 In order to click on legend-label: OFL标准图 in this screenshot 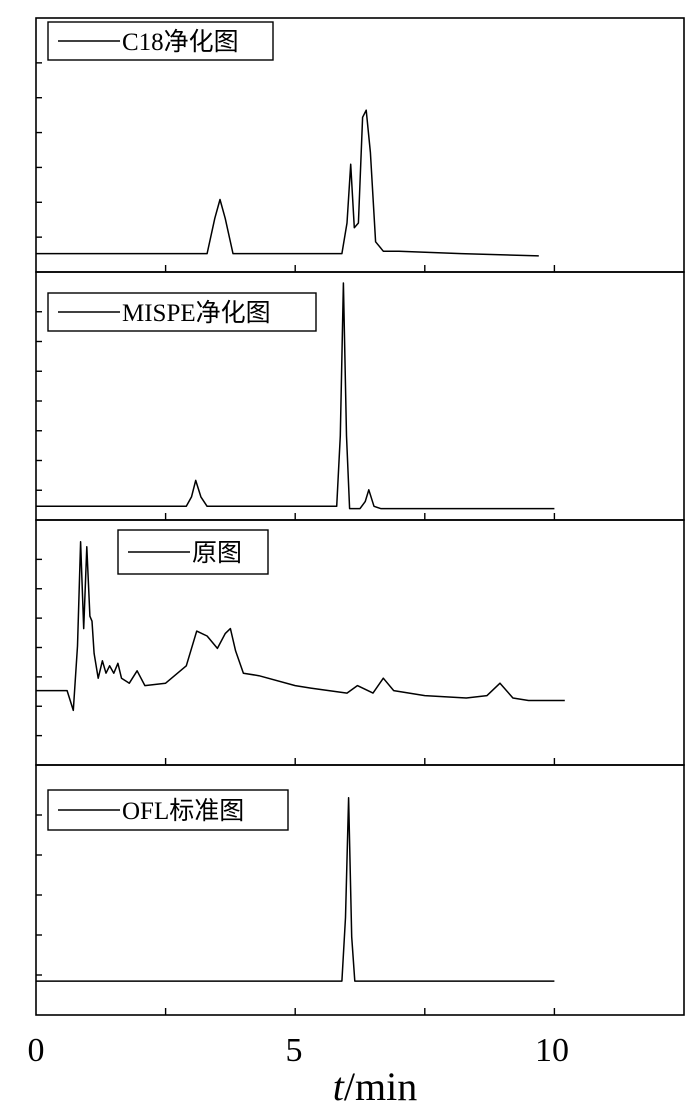, I will do `click(183, 811)`.